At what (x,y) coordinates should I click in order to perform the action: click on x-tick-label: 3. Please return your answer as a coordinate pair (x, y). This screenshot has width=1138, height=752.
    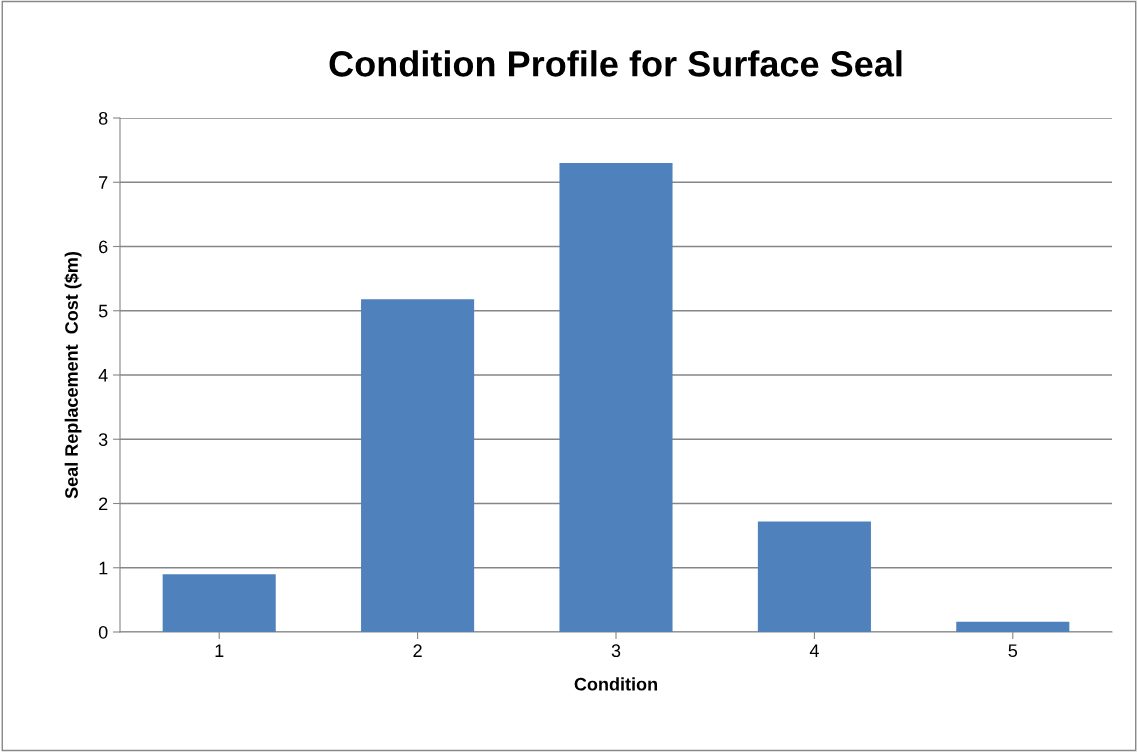
    Looking at the image, I should click on (616, 651).